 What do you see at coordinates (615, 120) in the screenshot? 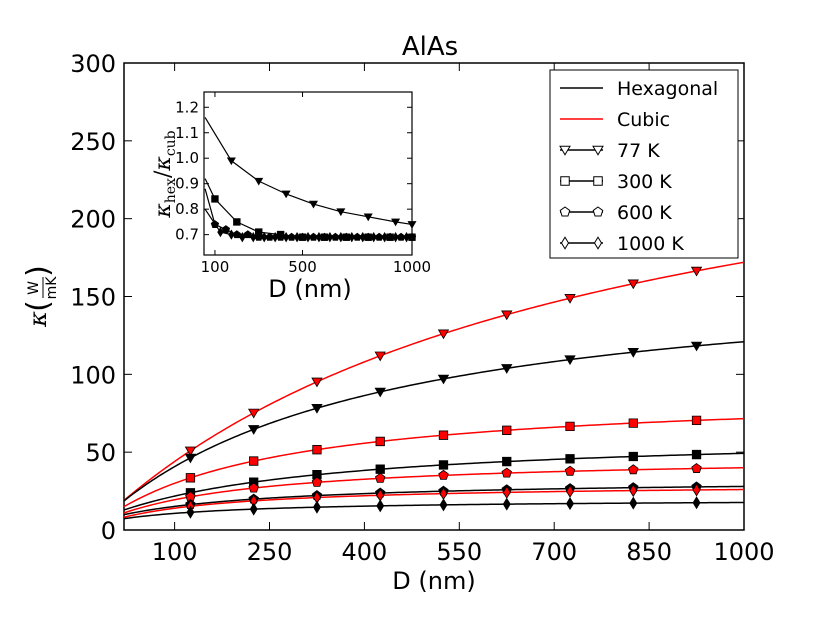
I see `legend-item: Cubic` at bounding box center [615, 120].